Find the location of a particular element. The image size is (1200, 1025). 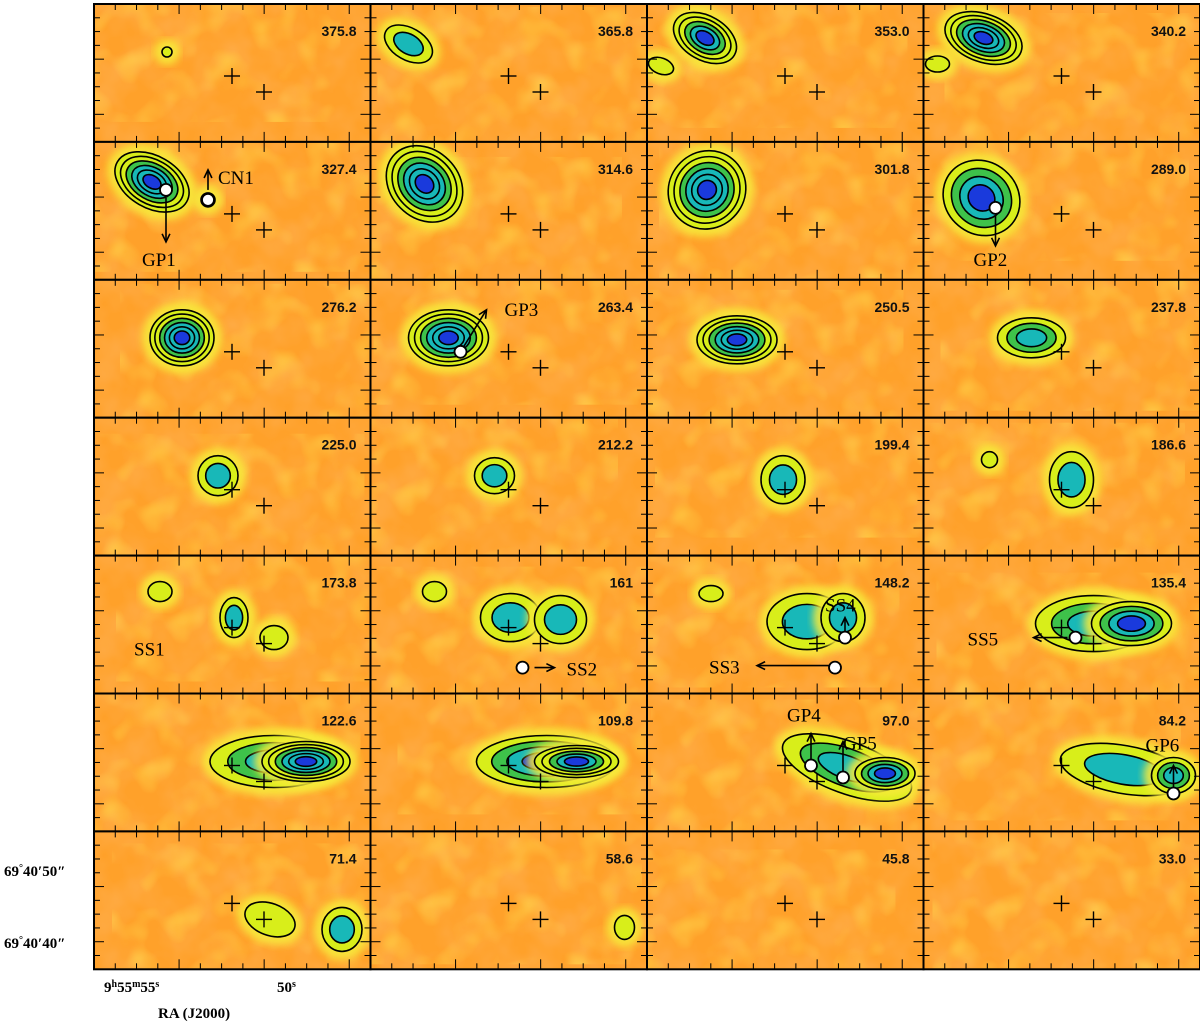

feature-label-gp3: GP3 is located at coordinates (522, 310).